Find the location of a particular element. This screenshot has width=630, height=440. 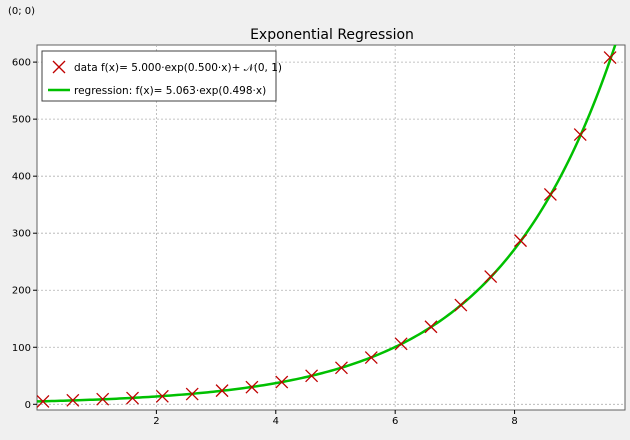

y-tick-label: 600 is located at coordinates (21, 63).